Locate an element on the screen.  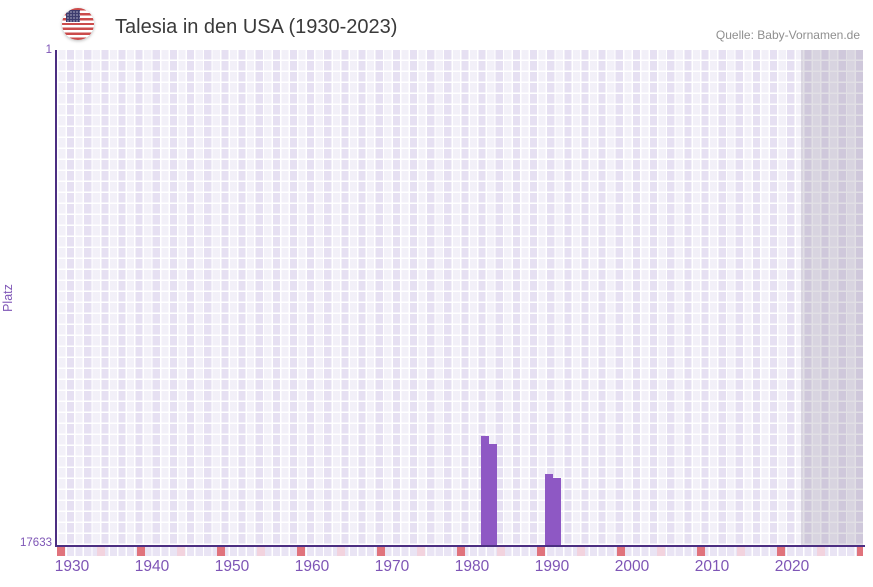
x-tick-label-1940: 1940 is located at coordinates (152, 566).